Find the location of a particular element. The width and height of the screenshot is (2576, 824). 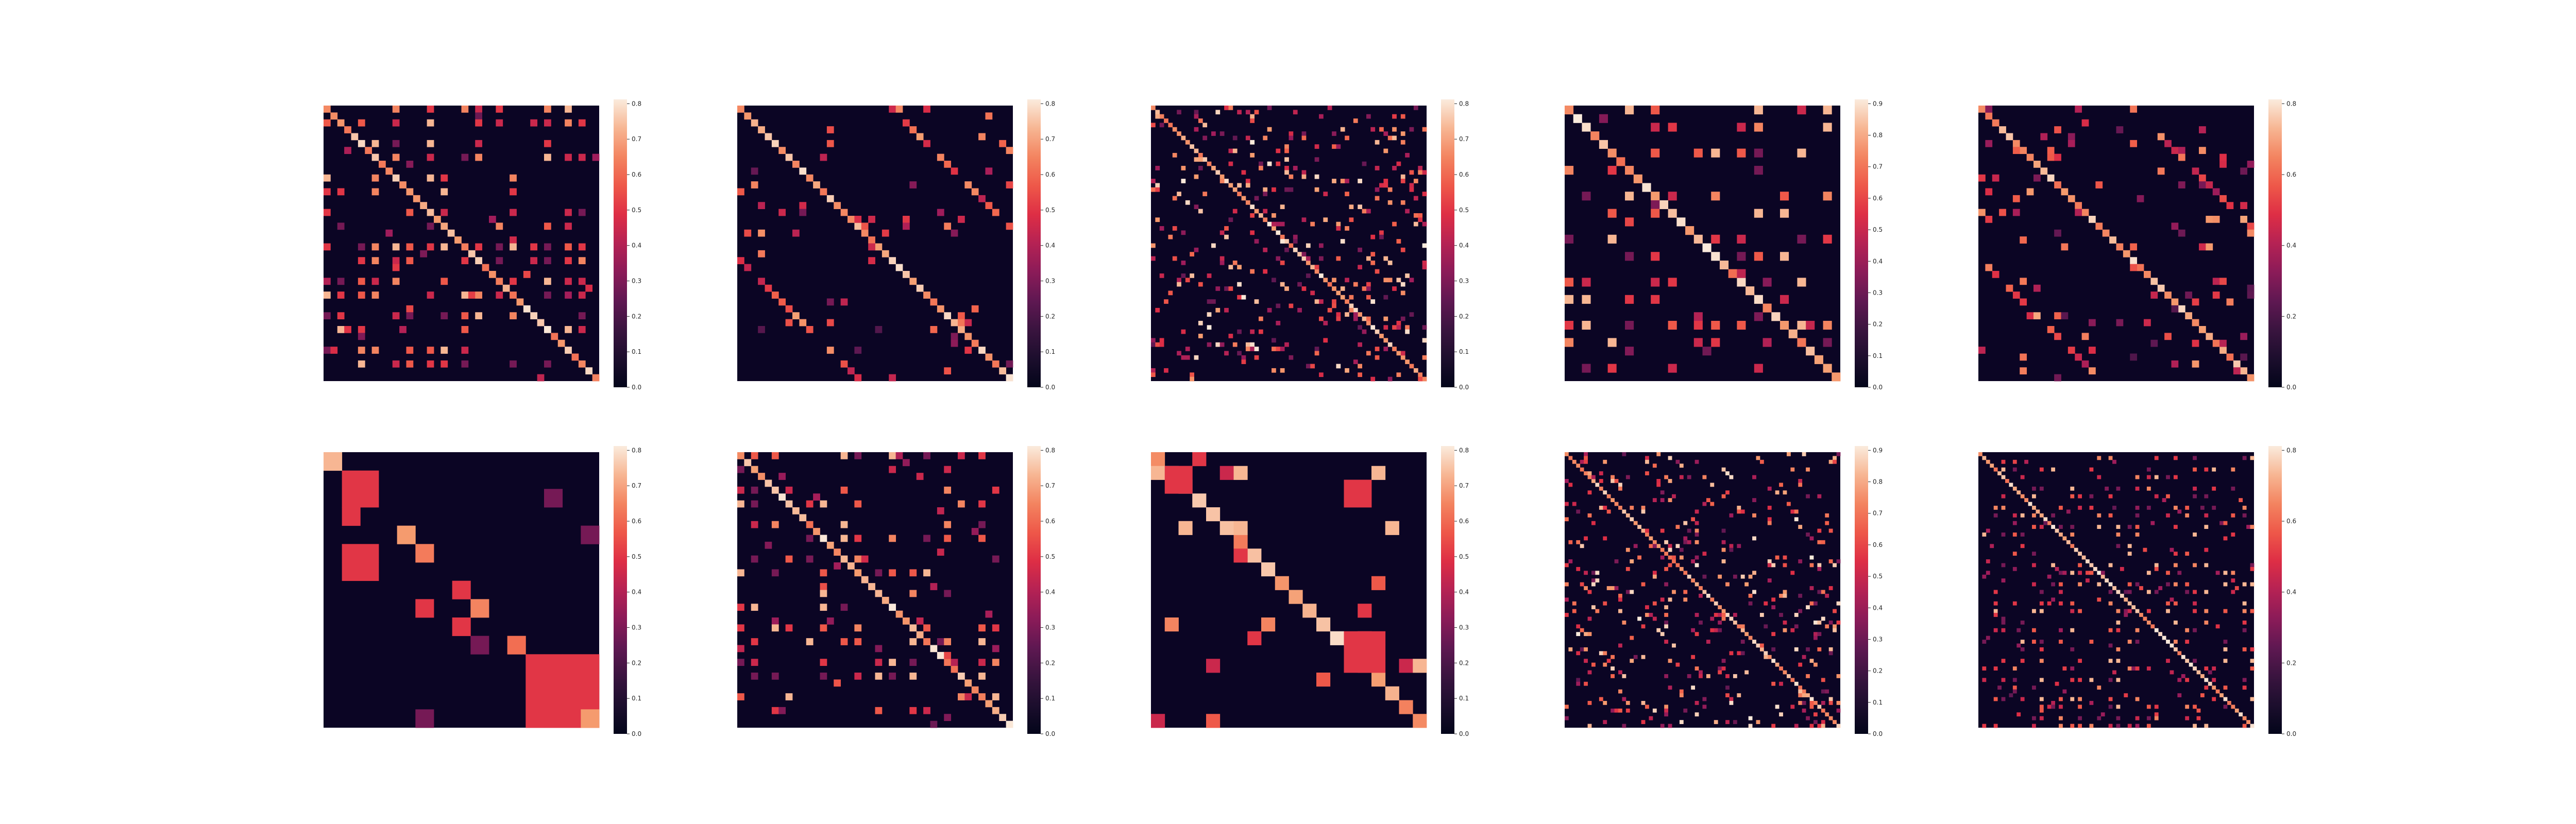

colorbar-tick-label: 0.9 is located at coordinates (1878, 451).